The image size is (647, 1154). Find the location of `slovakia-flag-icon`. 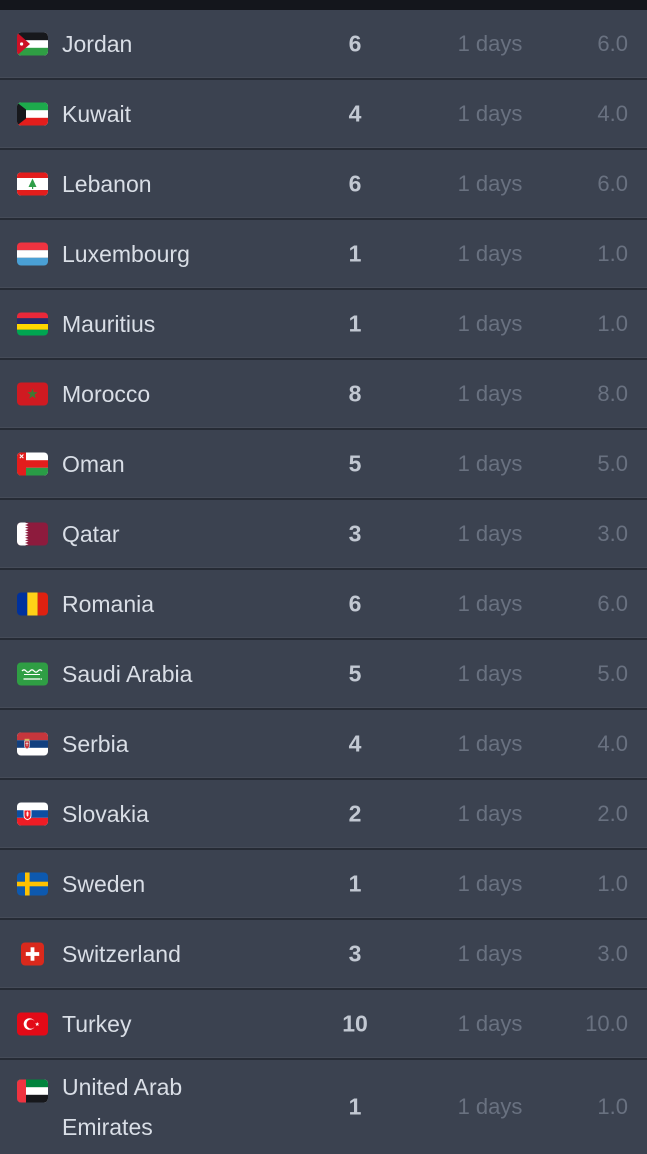

slovakia-flag-icon is located at coordinates (32, 814).